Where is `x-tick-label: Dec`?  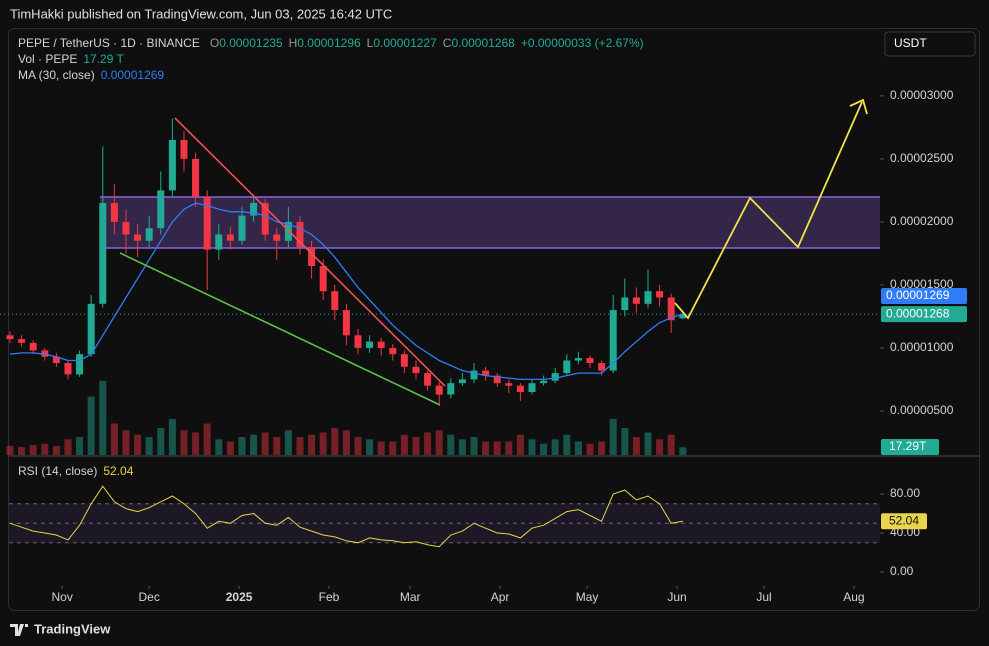
x-tick-label: Dec is located at coordinates (149, 597).